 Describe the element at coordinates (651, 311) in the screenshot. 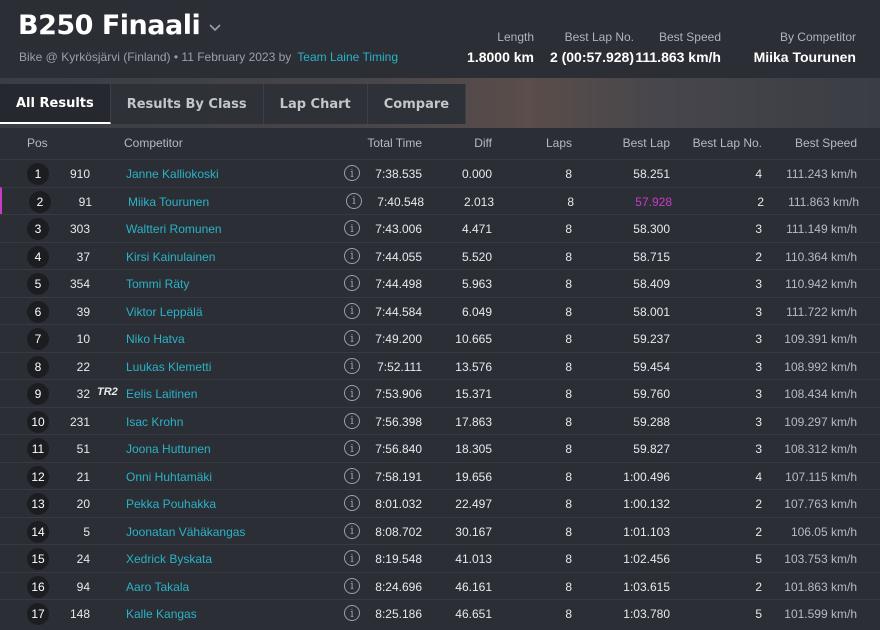

I see `best-lap: 58.001` at that location.